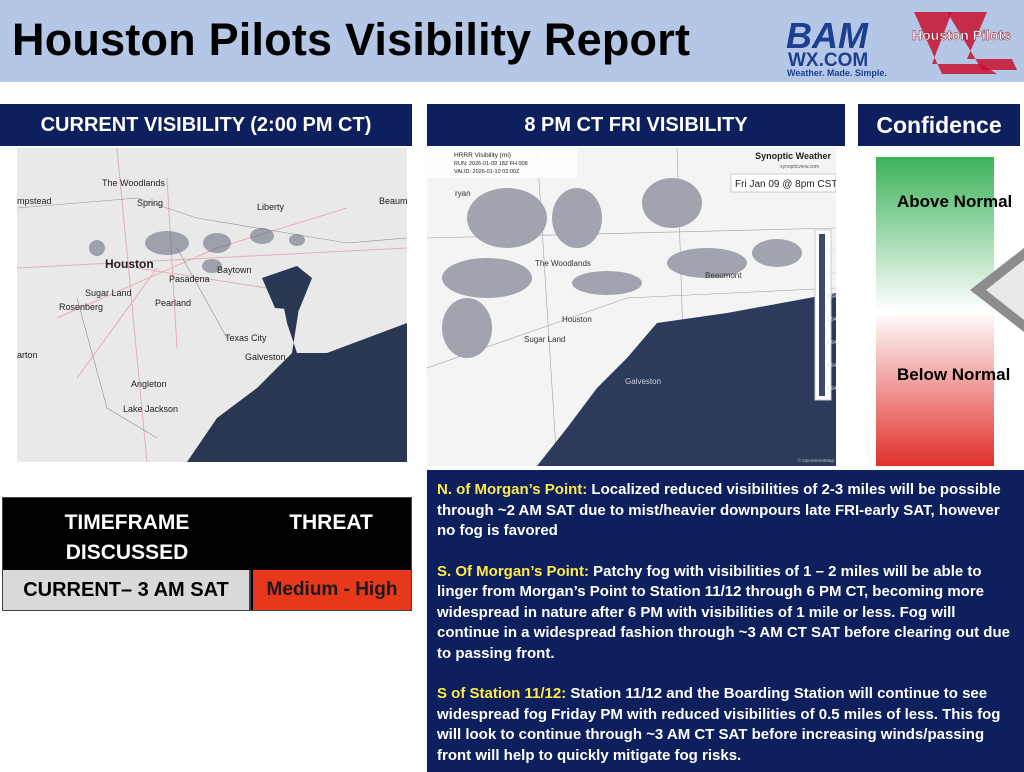  What do you see at coordinates (34, 201) in the screenshot?
I see `map-label: mpstead` at bounding box center [34, 201].